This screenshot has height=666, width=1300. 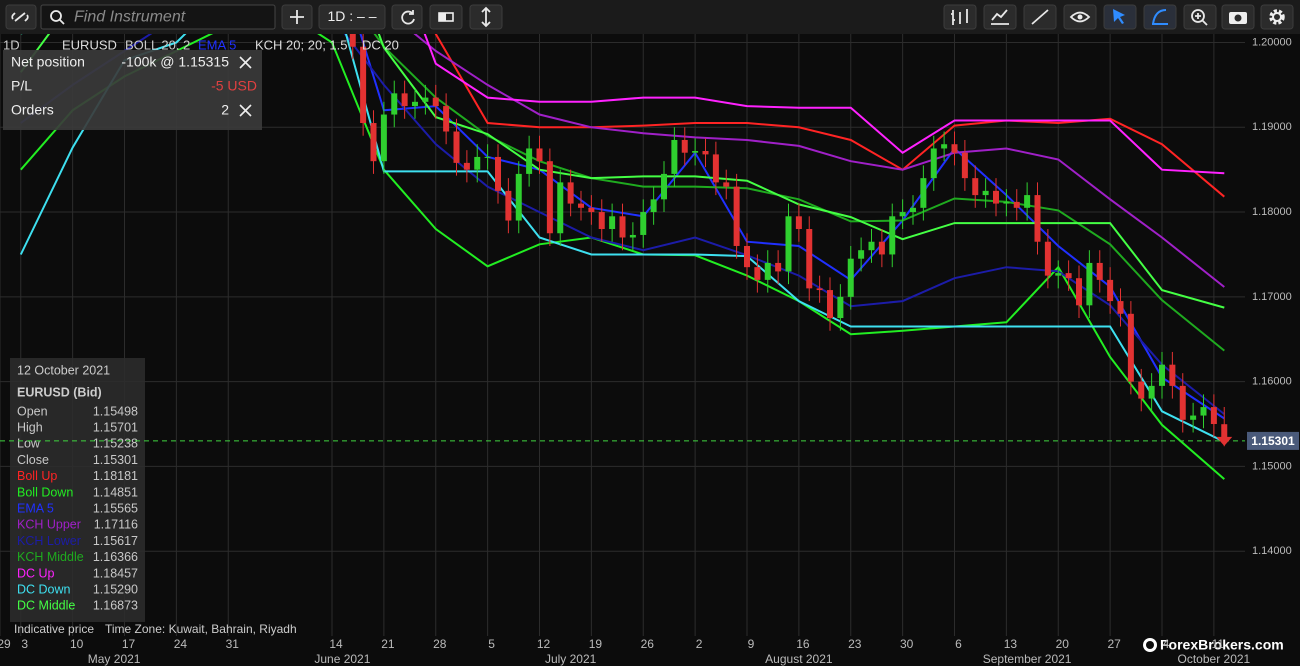 I want to click on legend-label: Boll Up, so click(x=37, y=476).